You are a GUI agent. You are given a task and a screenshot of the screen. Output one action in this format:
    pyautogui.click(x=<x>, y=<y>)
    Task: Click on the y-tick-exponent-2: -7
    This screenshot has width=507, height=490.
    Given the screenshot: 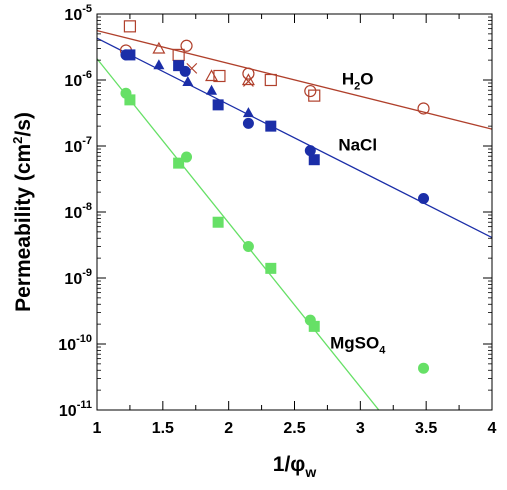 What is the action you would take?
    pyautogui.click(x=87, y=141)
    